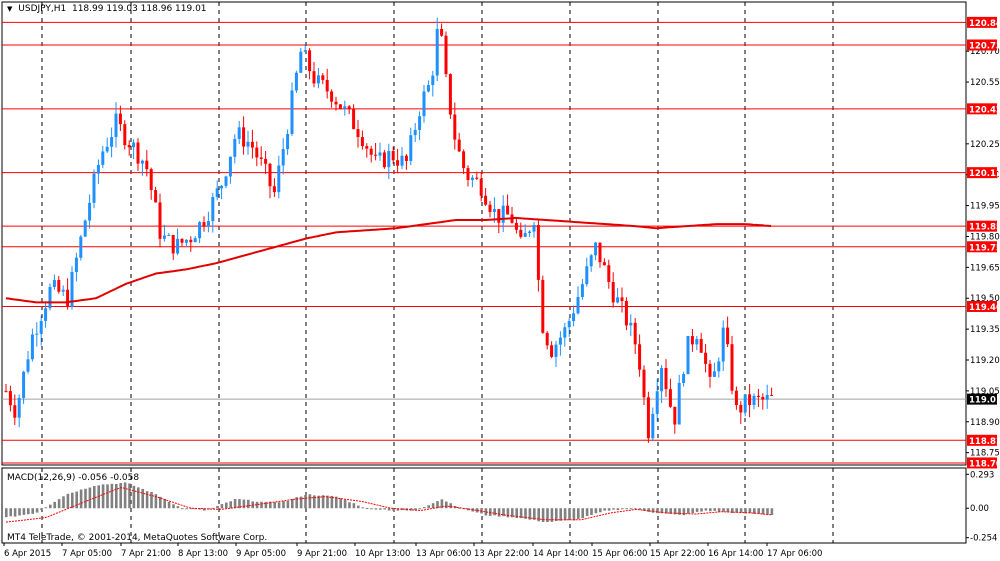 The width and height of the screenshot is (1000, 561). Describe the element at coordinates (985, 454) in the screenshot. I see `price-tick-label: 118.75` at that location.